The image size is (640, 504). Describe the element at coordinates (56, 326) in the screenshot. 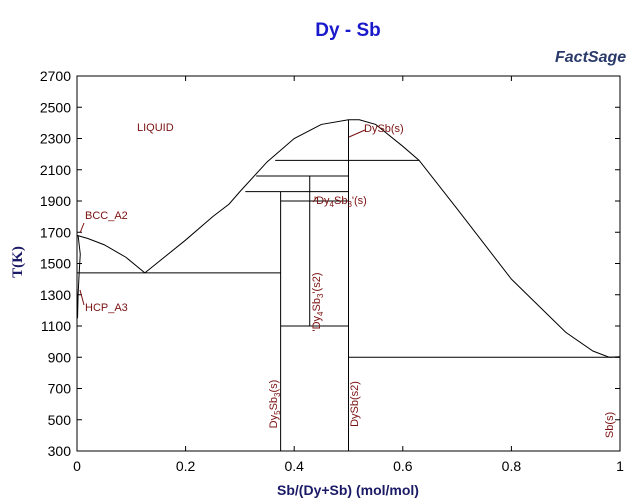

I see `y-tick-label: 1100` at that location.